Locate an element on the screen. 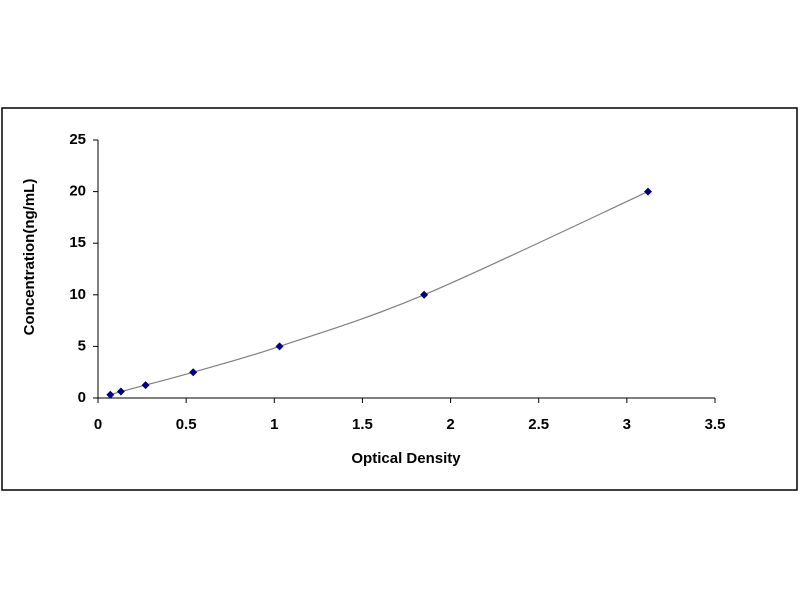 The height and width of the screenshot is (600, 800). y-tick-label: 0 is located at coordinates (82, 397).